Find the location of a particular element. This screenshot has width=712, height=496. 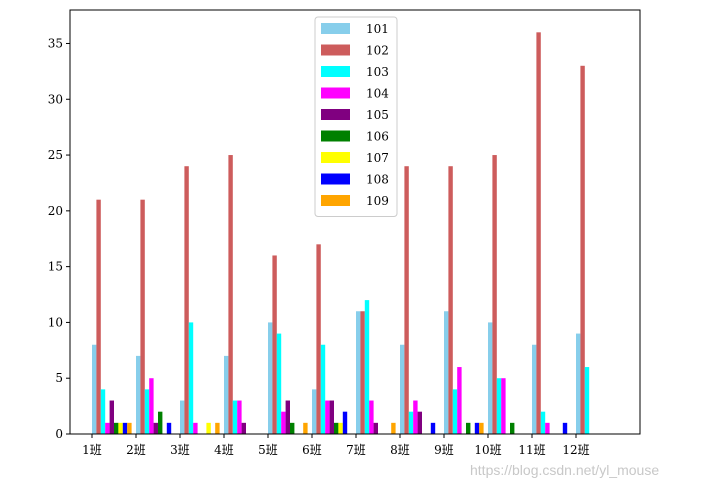

bar-105-6班 is located at coordinates (331, 417).